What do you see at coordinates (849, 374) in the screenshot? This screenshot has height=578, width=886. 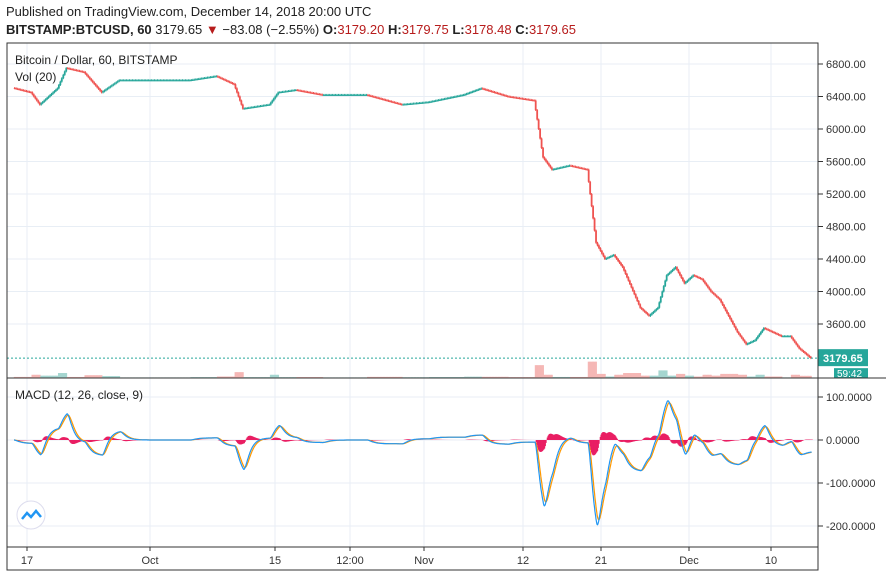 I see `countdown-label: 59:42` at bounding box center [849, 374].